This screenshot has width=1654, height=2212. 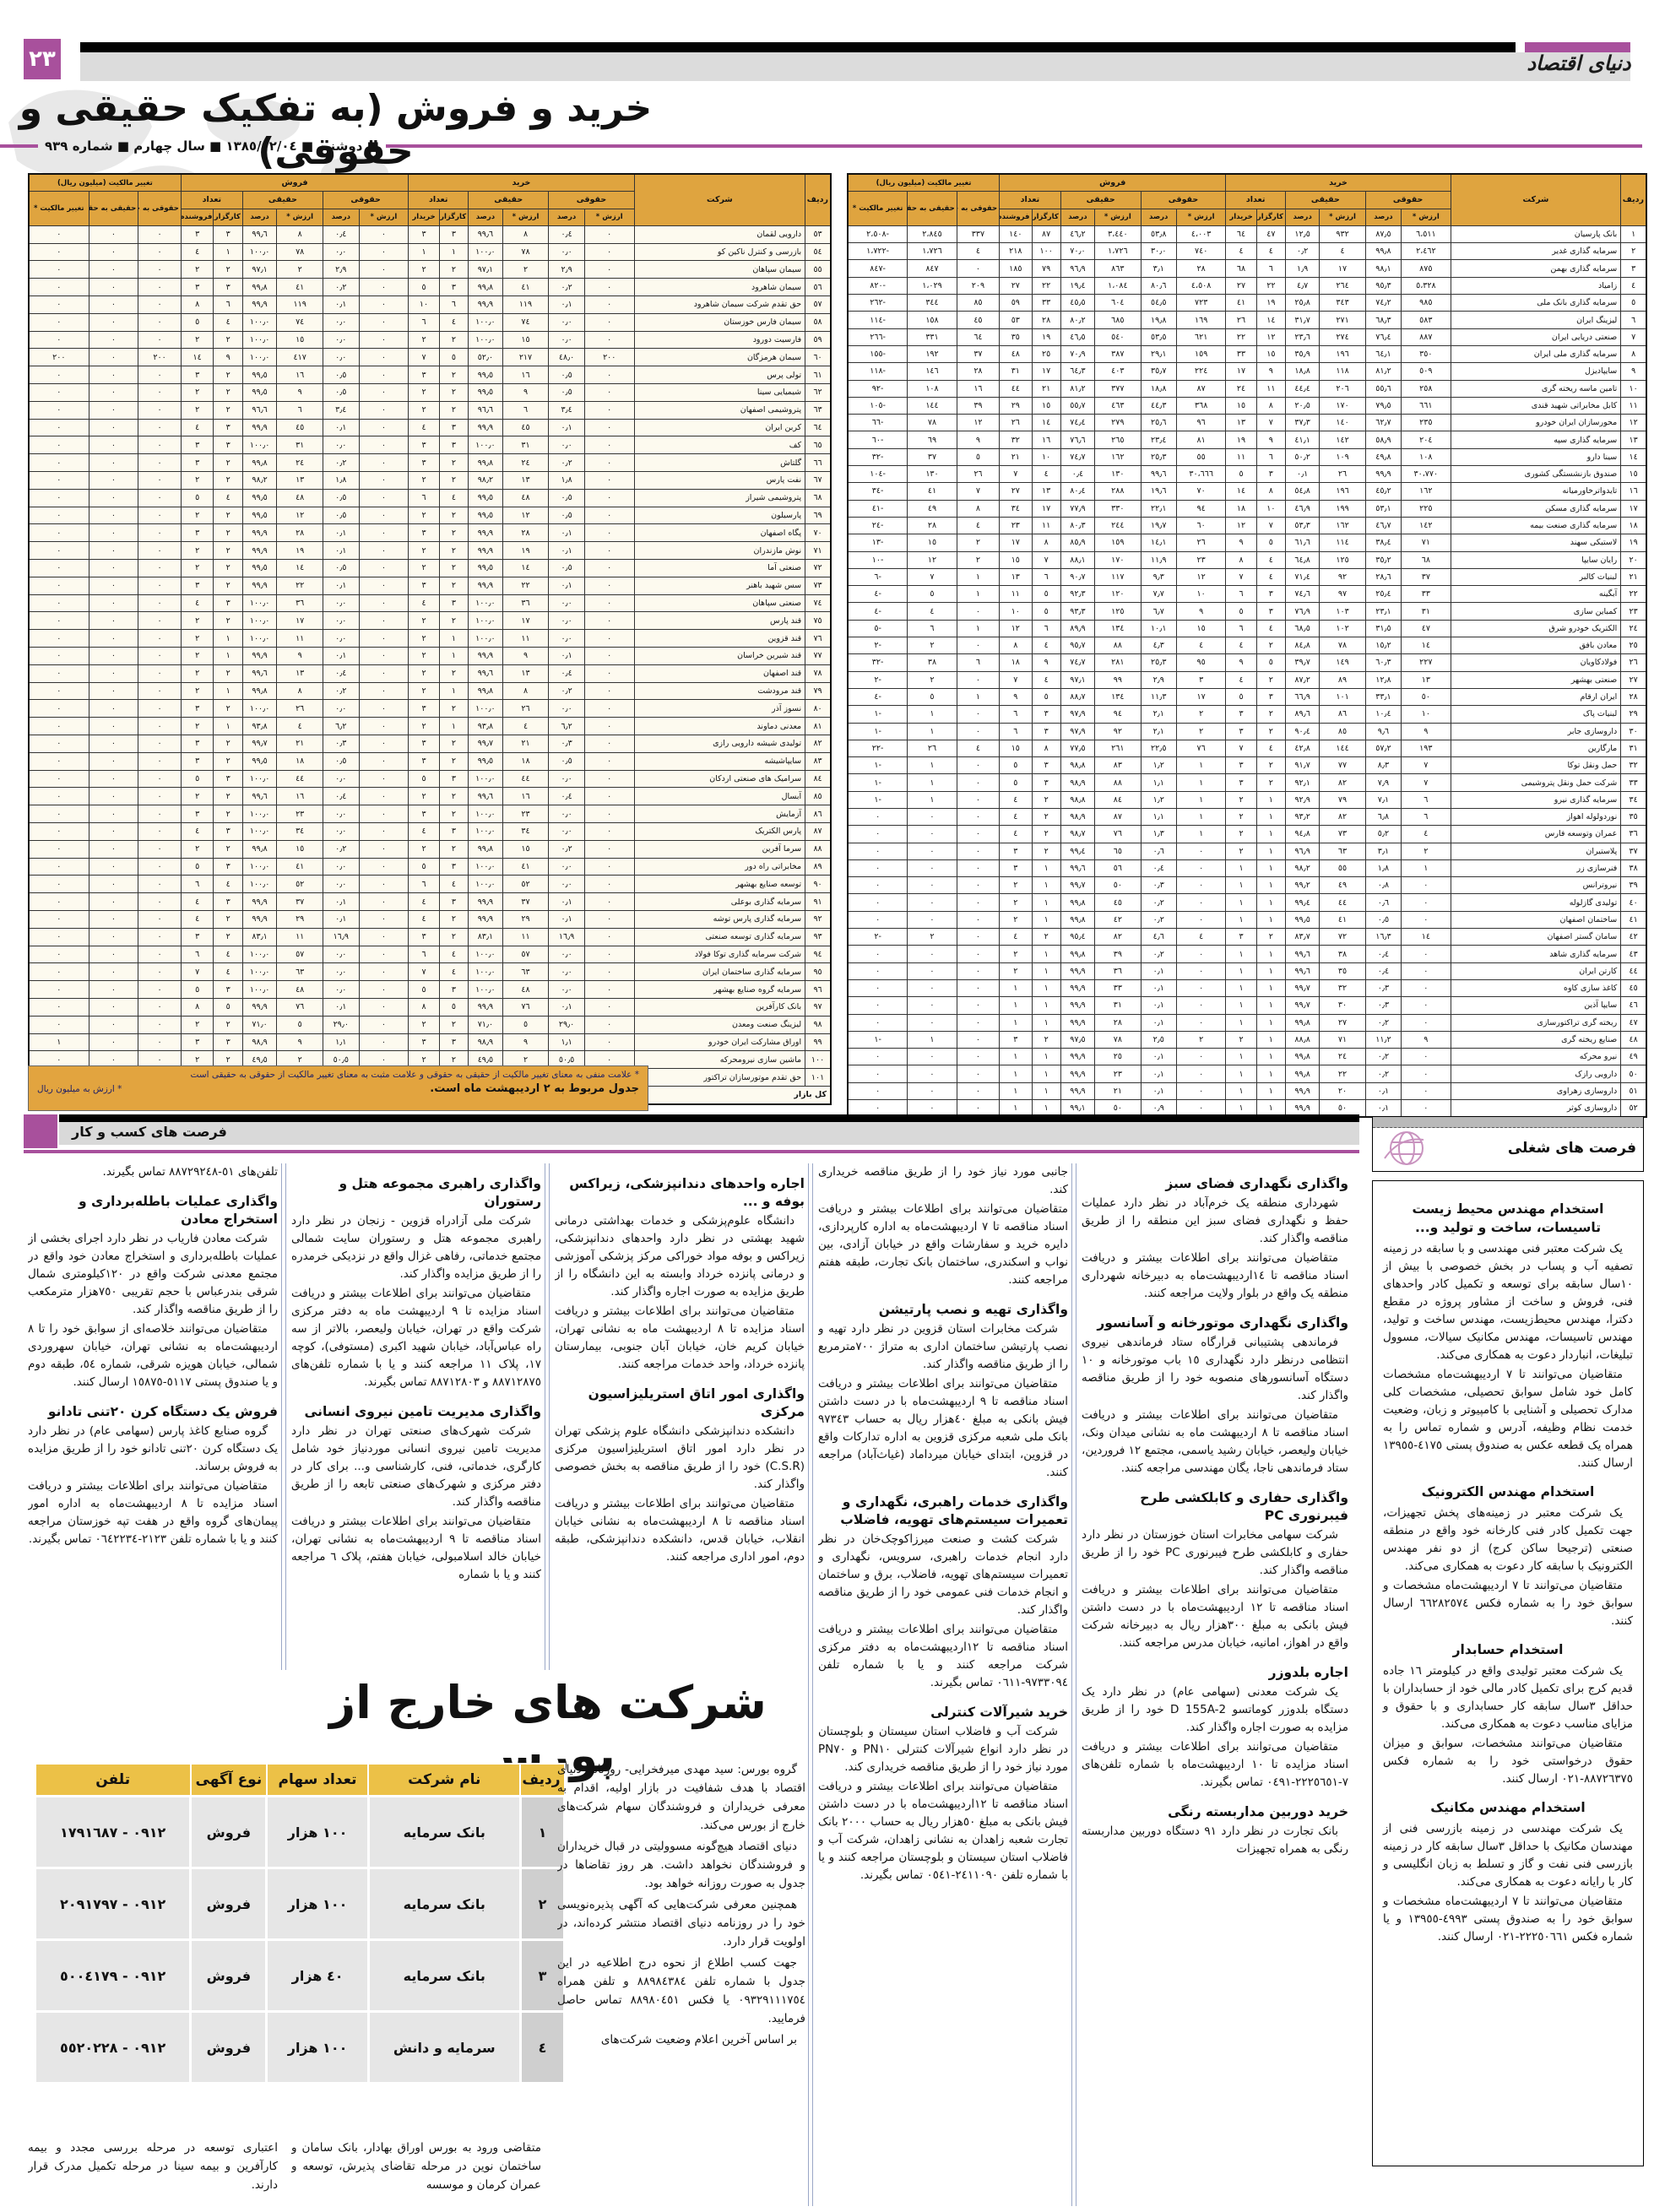 I want to click on footnote-bold: جدول مربوط به ٢ اردیبهشت ماه است., so click(x=534, y=1088).